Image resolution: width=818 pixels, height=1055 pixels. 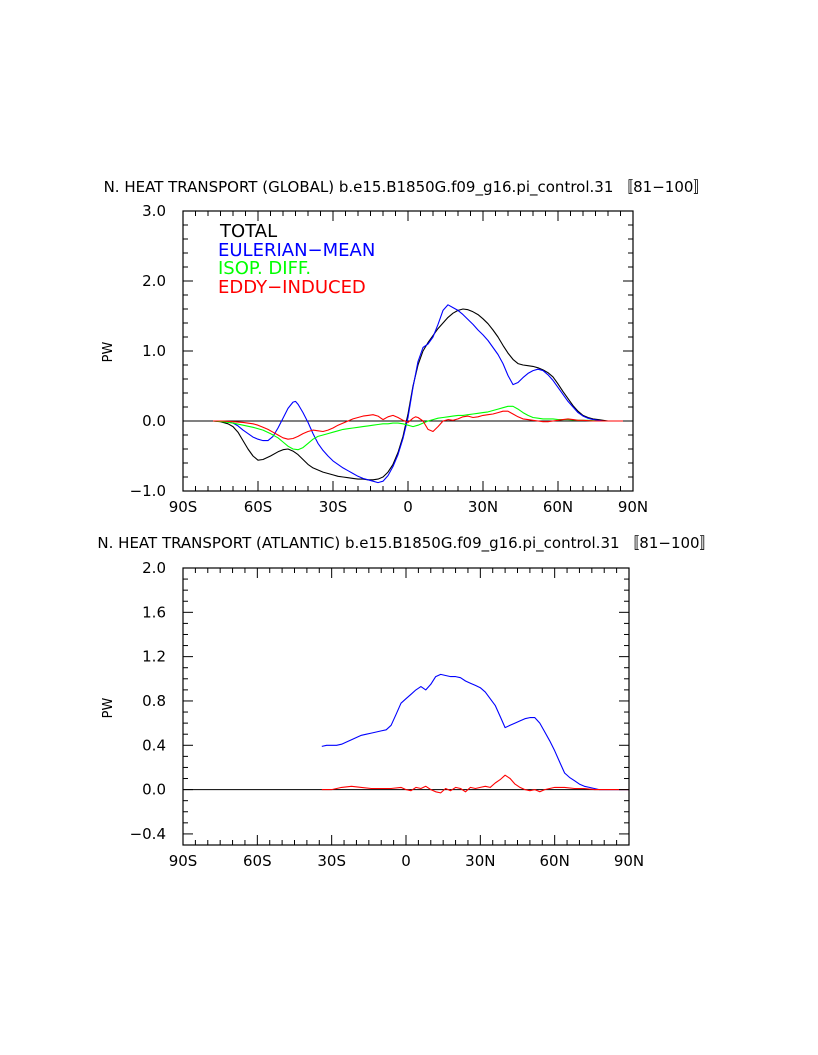 What do you see at coordinates (154, 745) in the screenshot?
I see `y-tick-label: 0.4` at bounding box center [154, 745].